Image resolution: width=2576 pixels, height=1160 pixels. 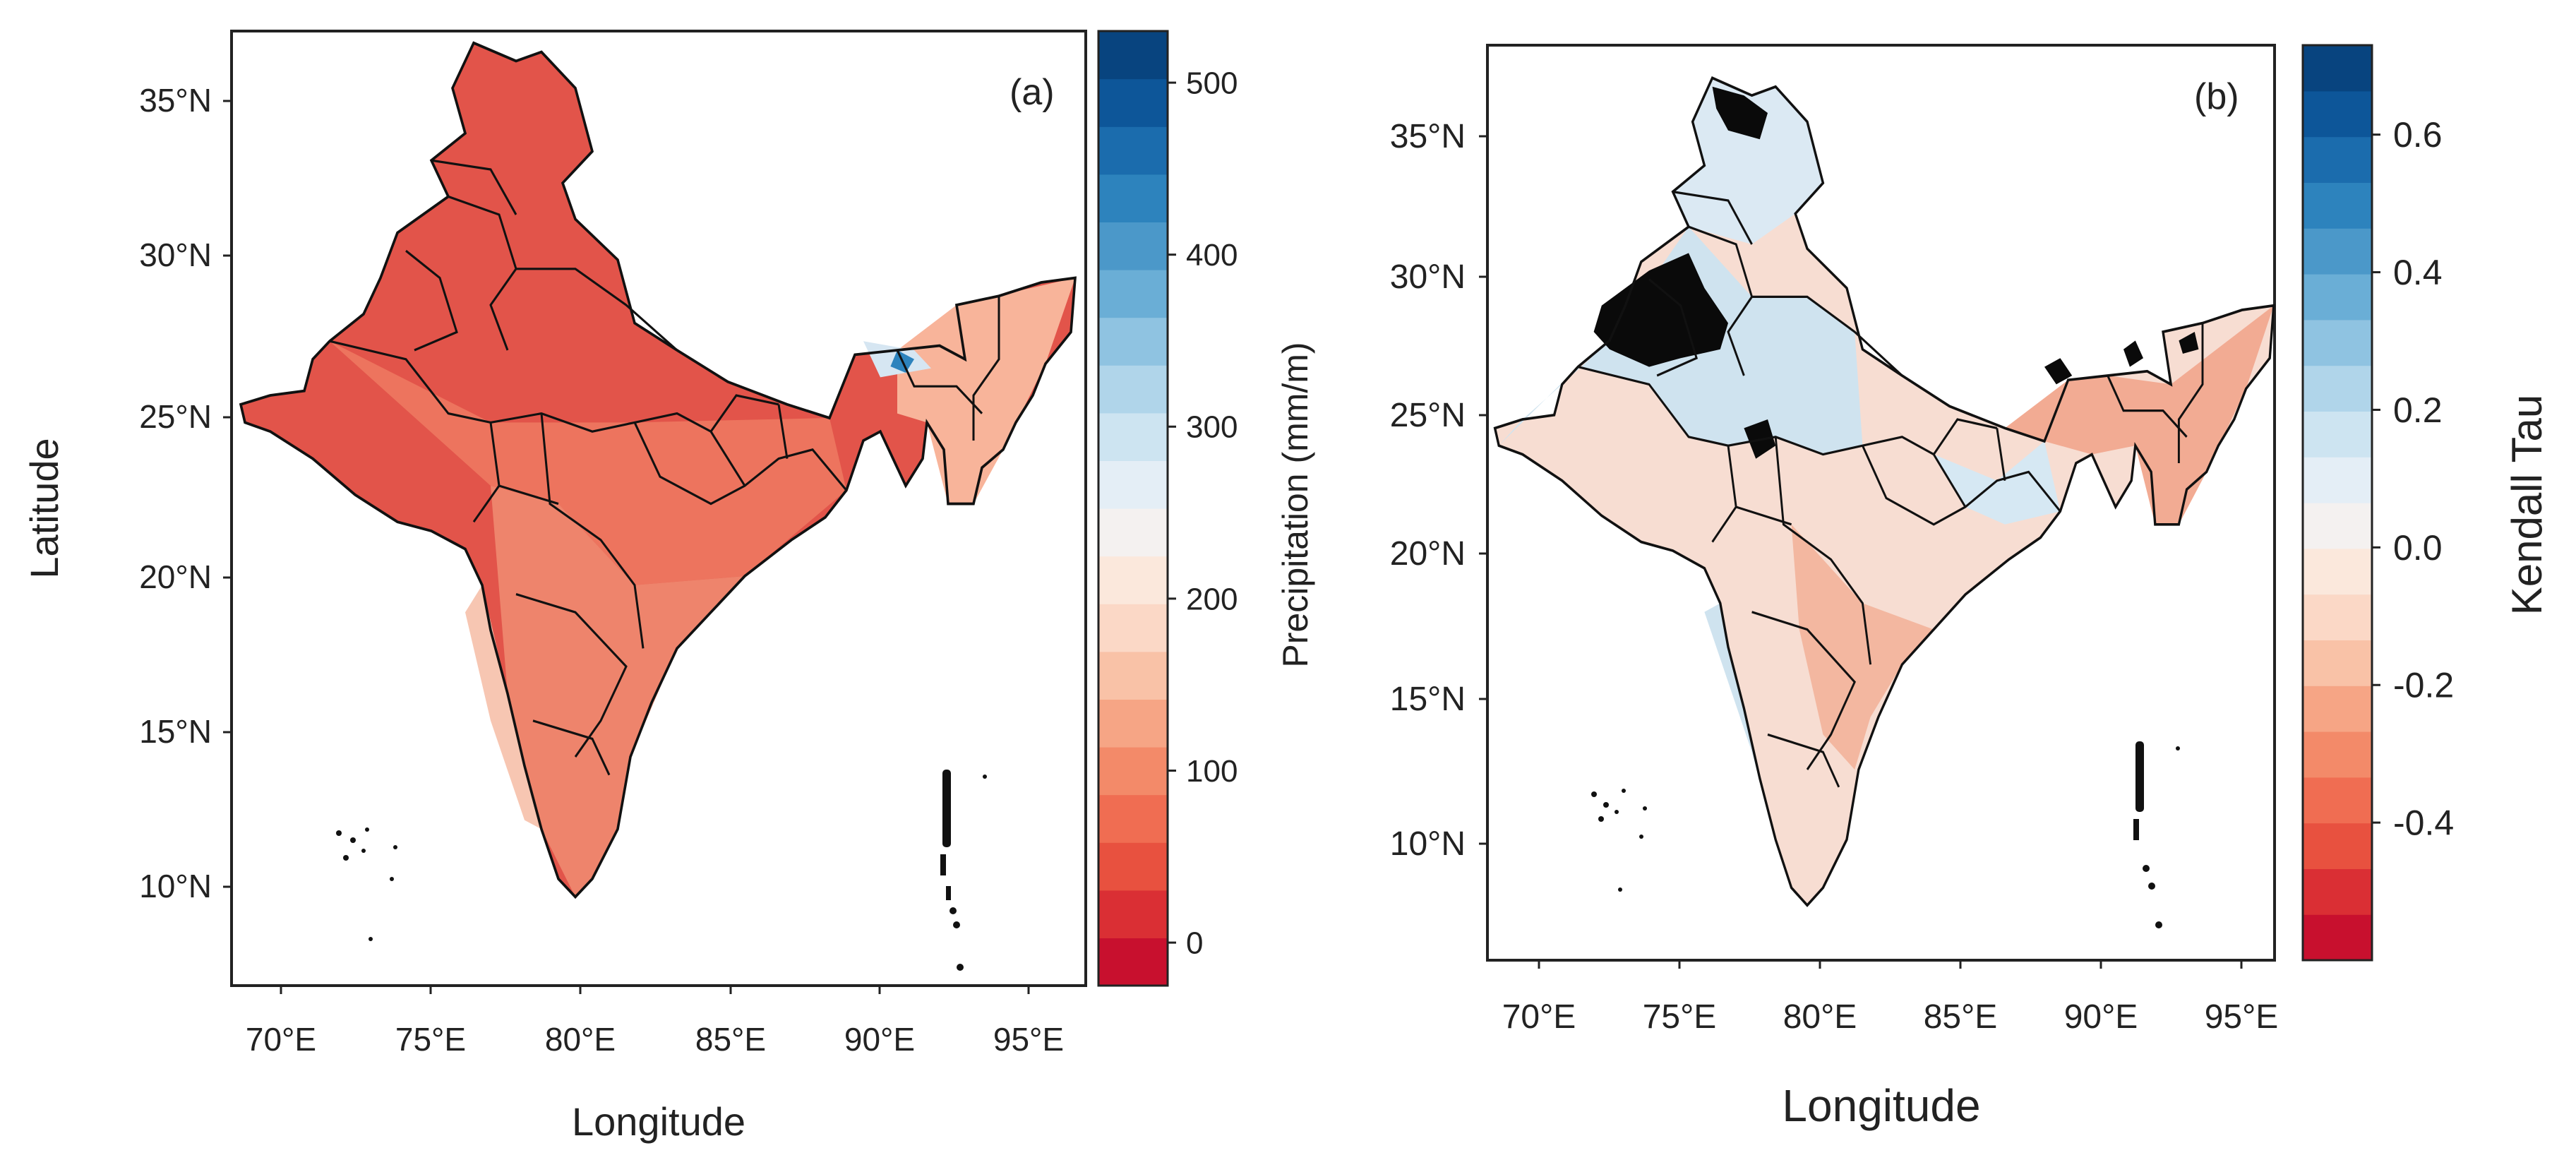 What do you see at coordinates (1997, 483) in the screenshot?
I see `panel-b-east-zone` at bounding box center [1997, 483].